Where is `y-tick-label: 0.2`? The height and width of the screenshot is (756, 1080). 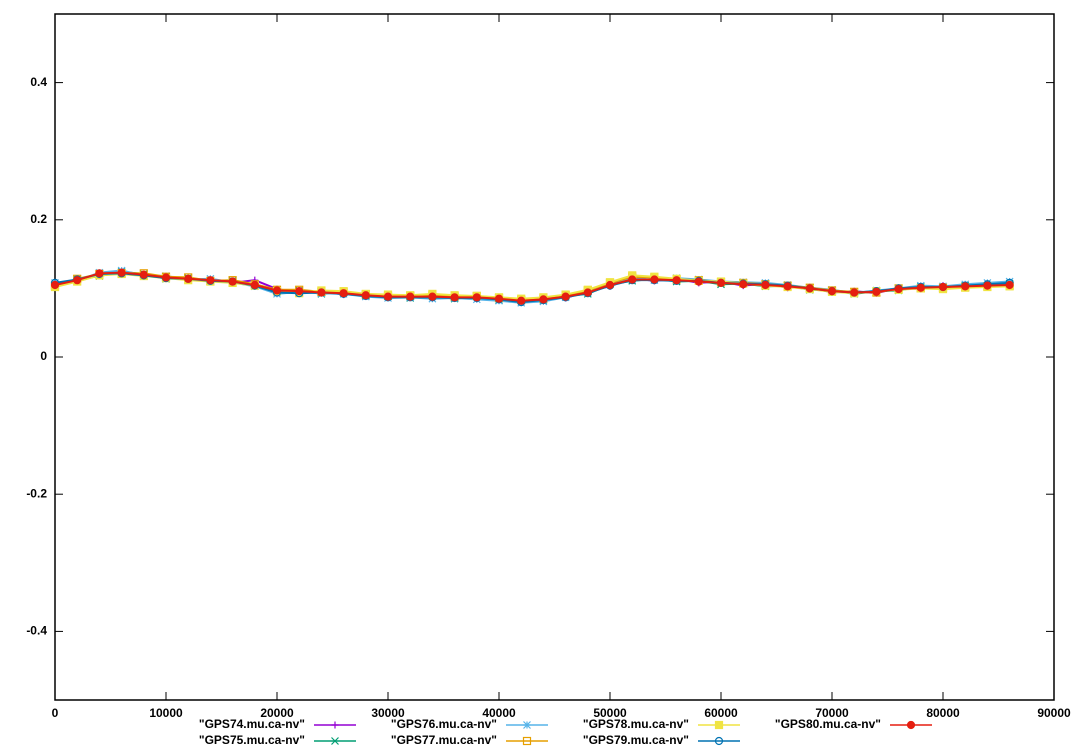 y-tick-label: 0.2 is located at coordinates (38, 219).